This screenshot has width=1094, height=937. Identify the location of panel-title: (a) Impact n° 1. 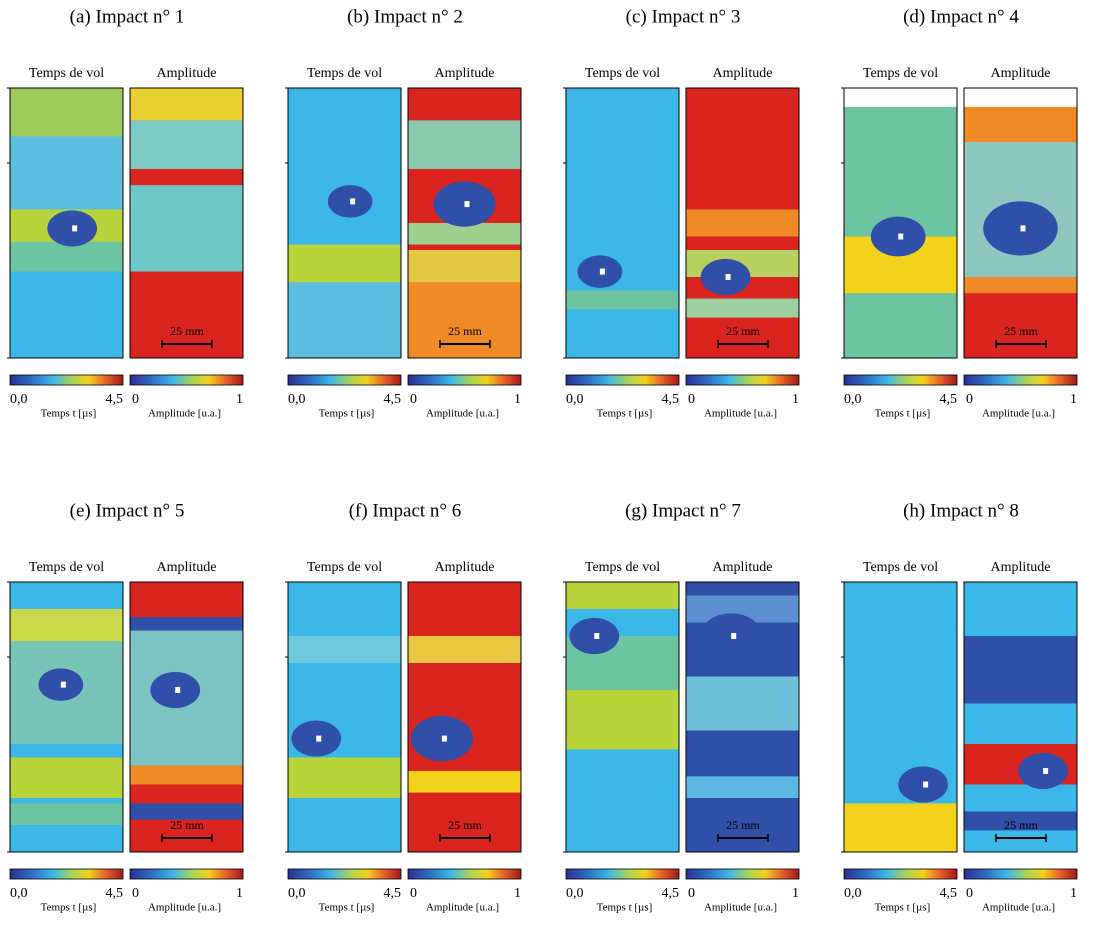
(127, 16).